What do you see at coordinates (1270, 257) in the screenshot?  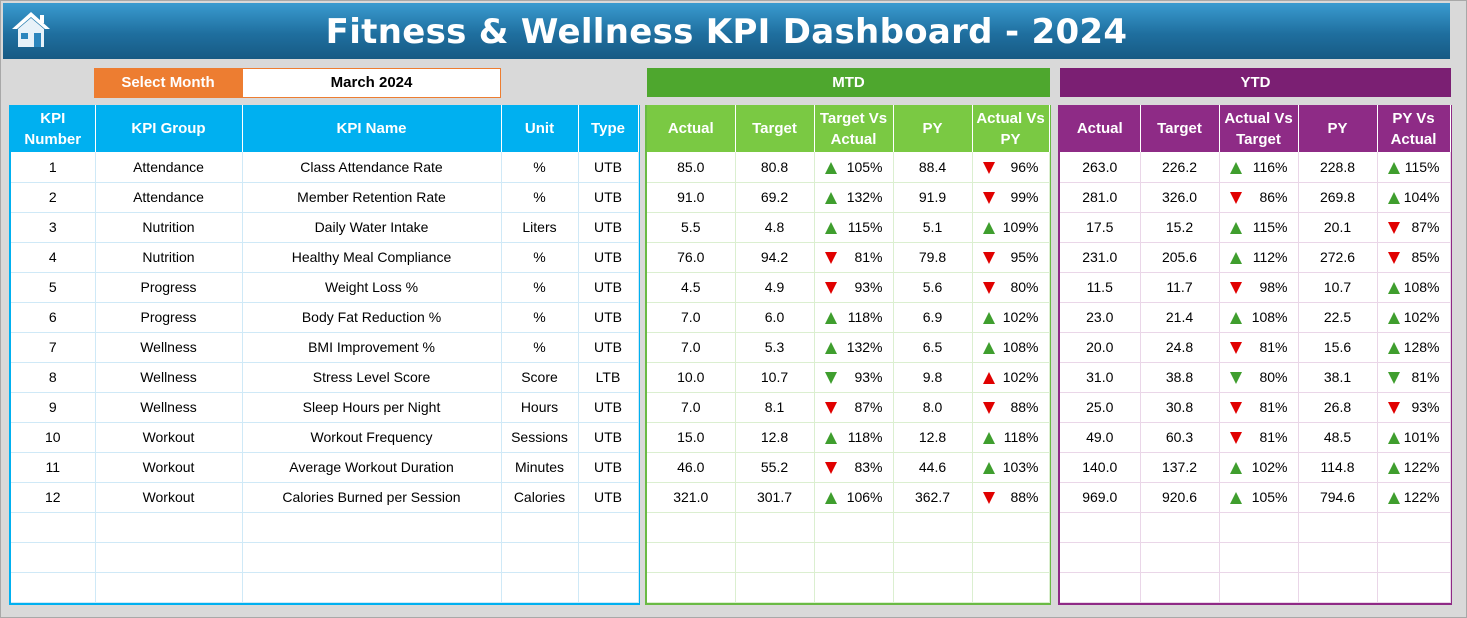 I see `percent-value: 112%` at bounding box center [1270, 257].